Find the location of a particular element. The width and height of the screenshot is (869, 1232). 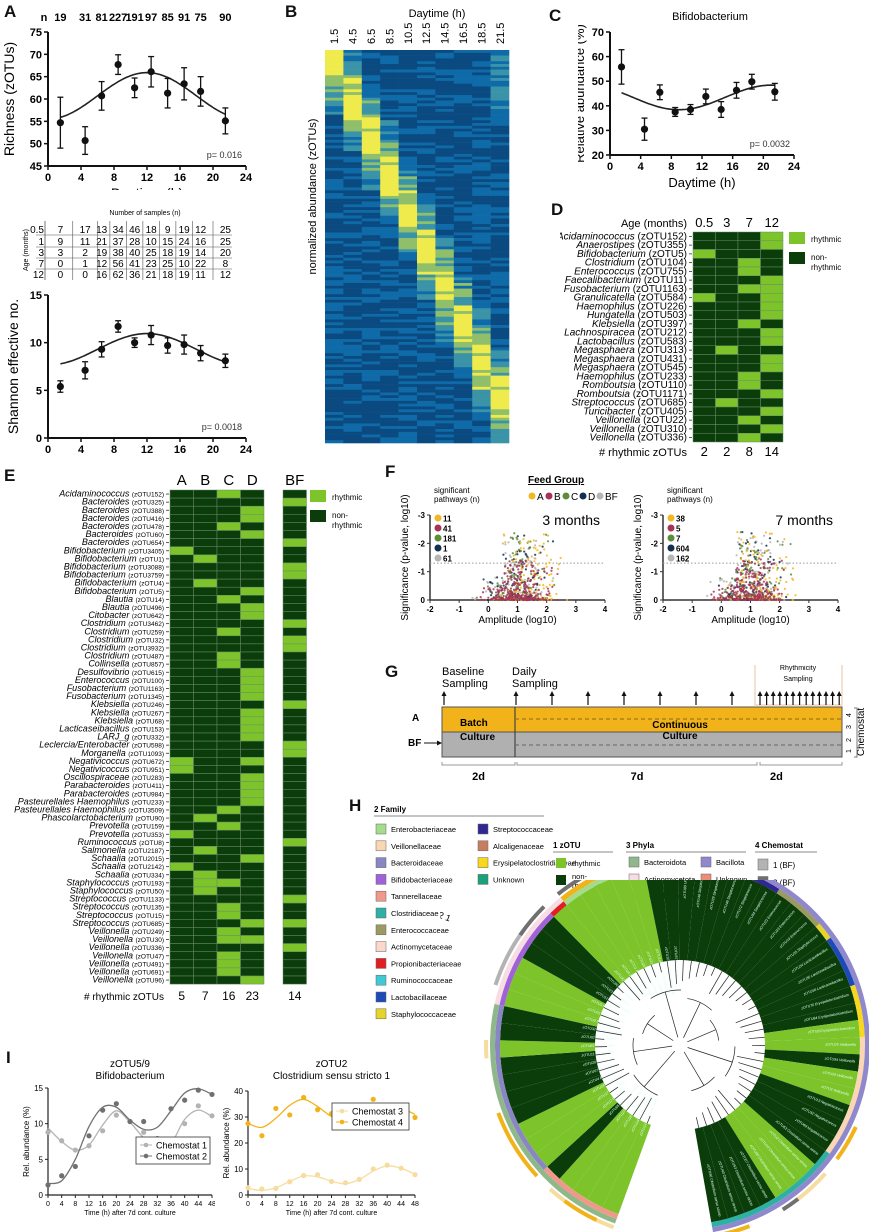

genus-name: Romboutsia is located at coordinates (610, 385).